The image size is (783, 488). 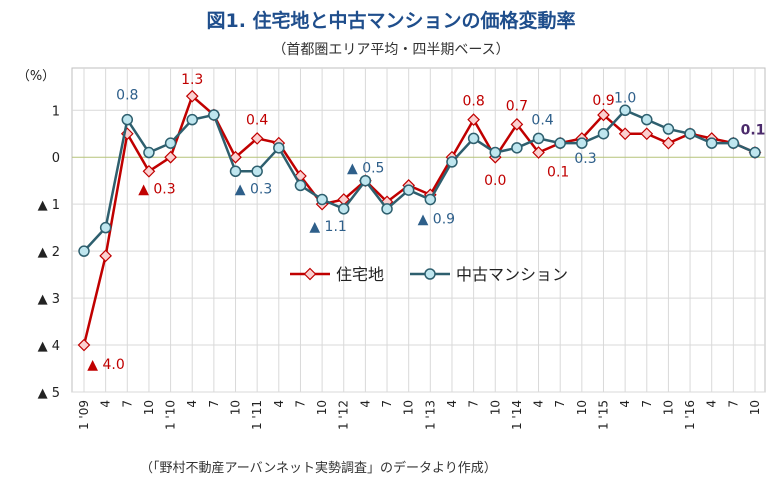 I want to click on data-label: 1.0, so click(x=625, y=98).